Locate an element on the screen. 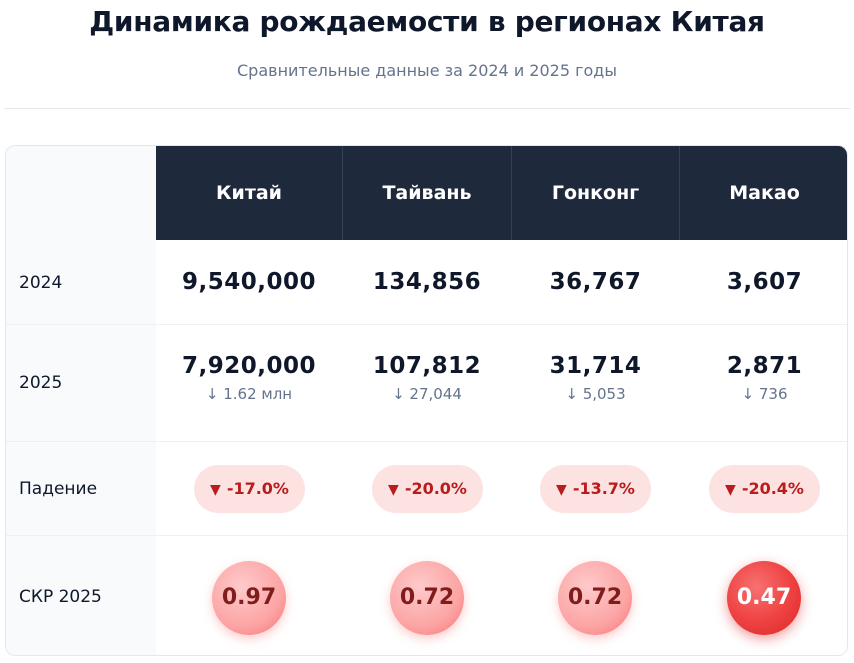 This screenshot has width=854, height=663. cell-2024-china: 9,540,000 is located at coordinates (249, 282).